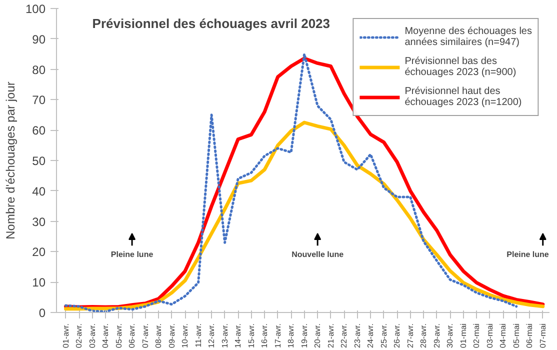 This screenshot has width=557, height=350. I want to click on y-tick-label: 40, so click(39, 191).